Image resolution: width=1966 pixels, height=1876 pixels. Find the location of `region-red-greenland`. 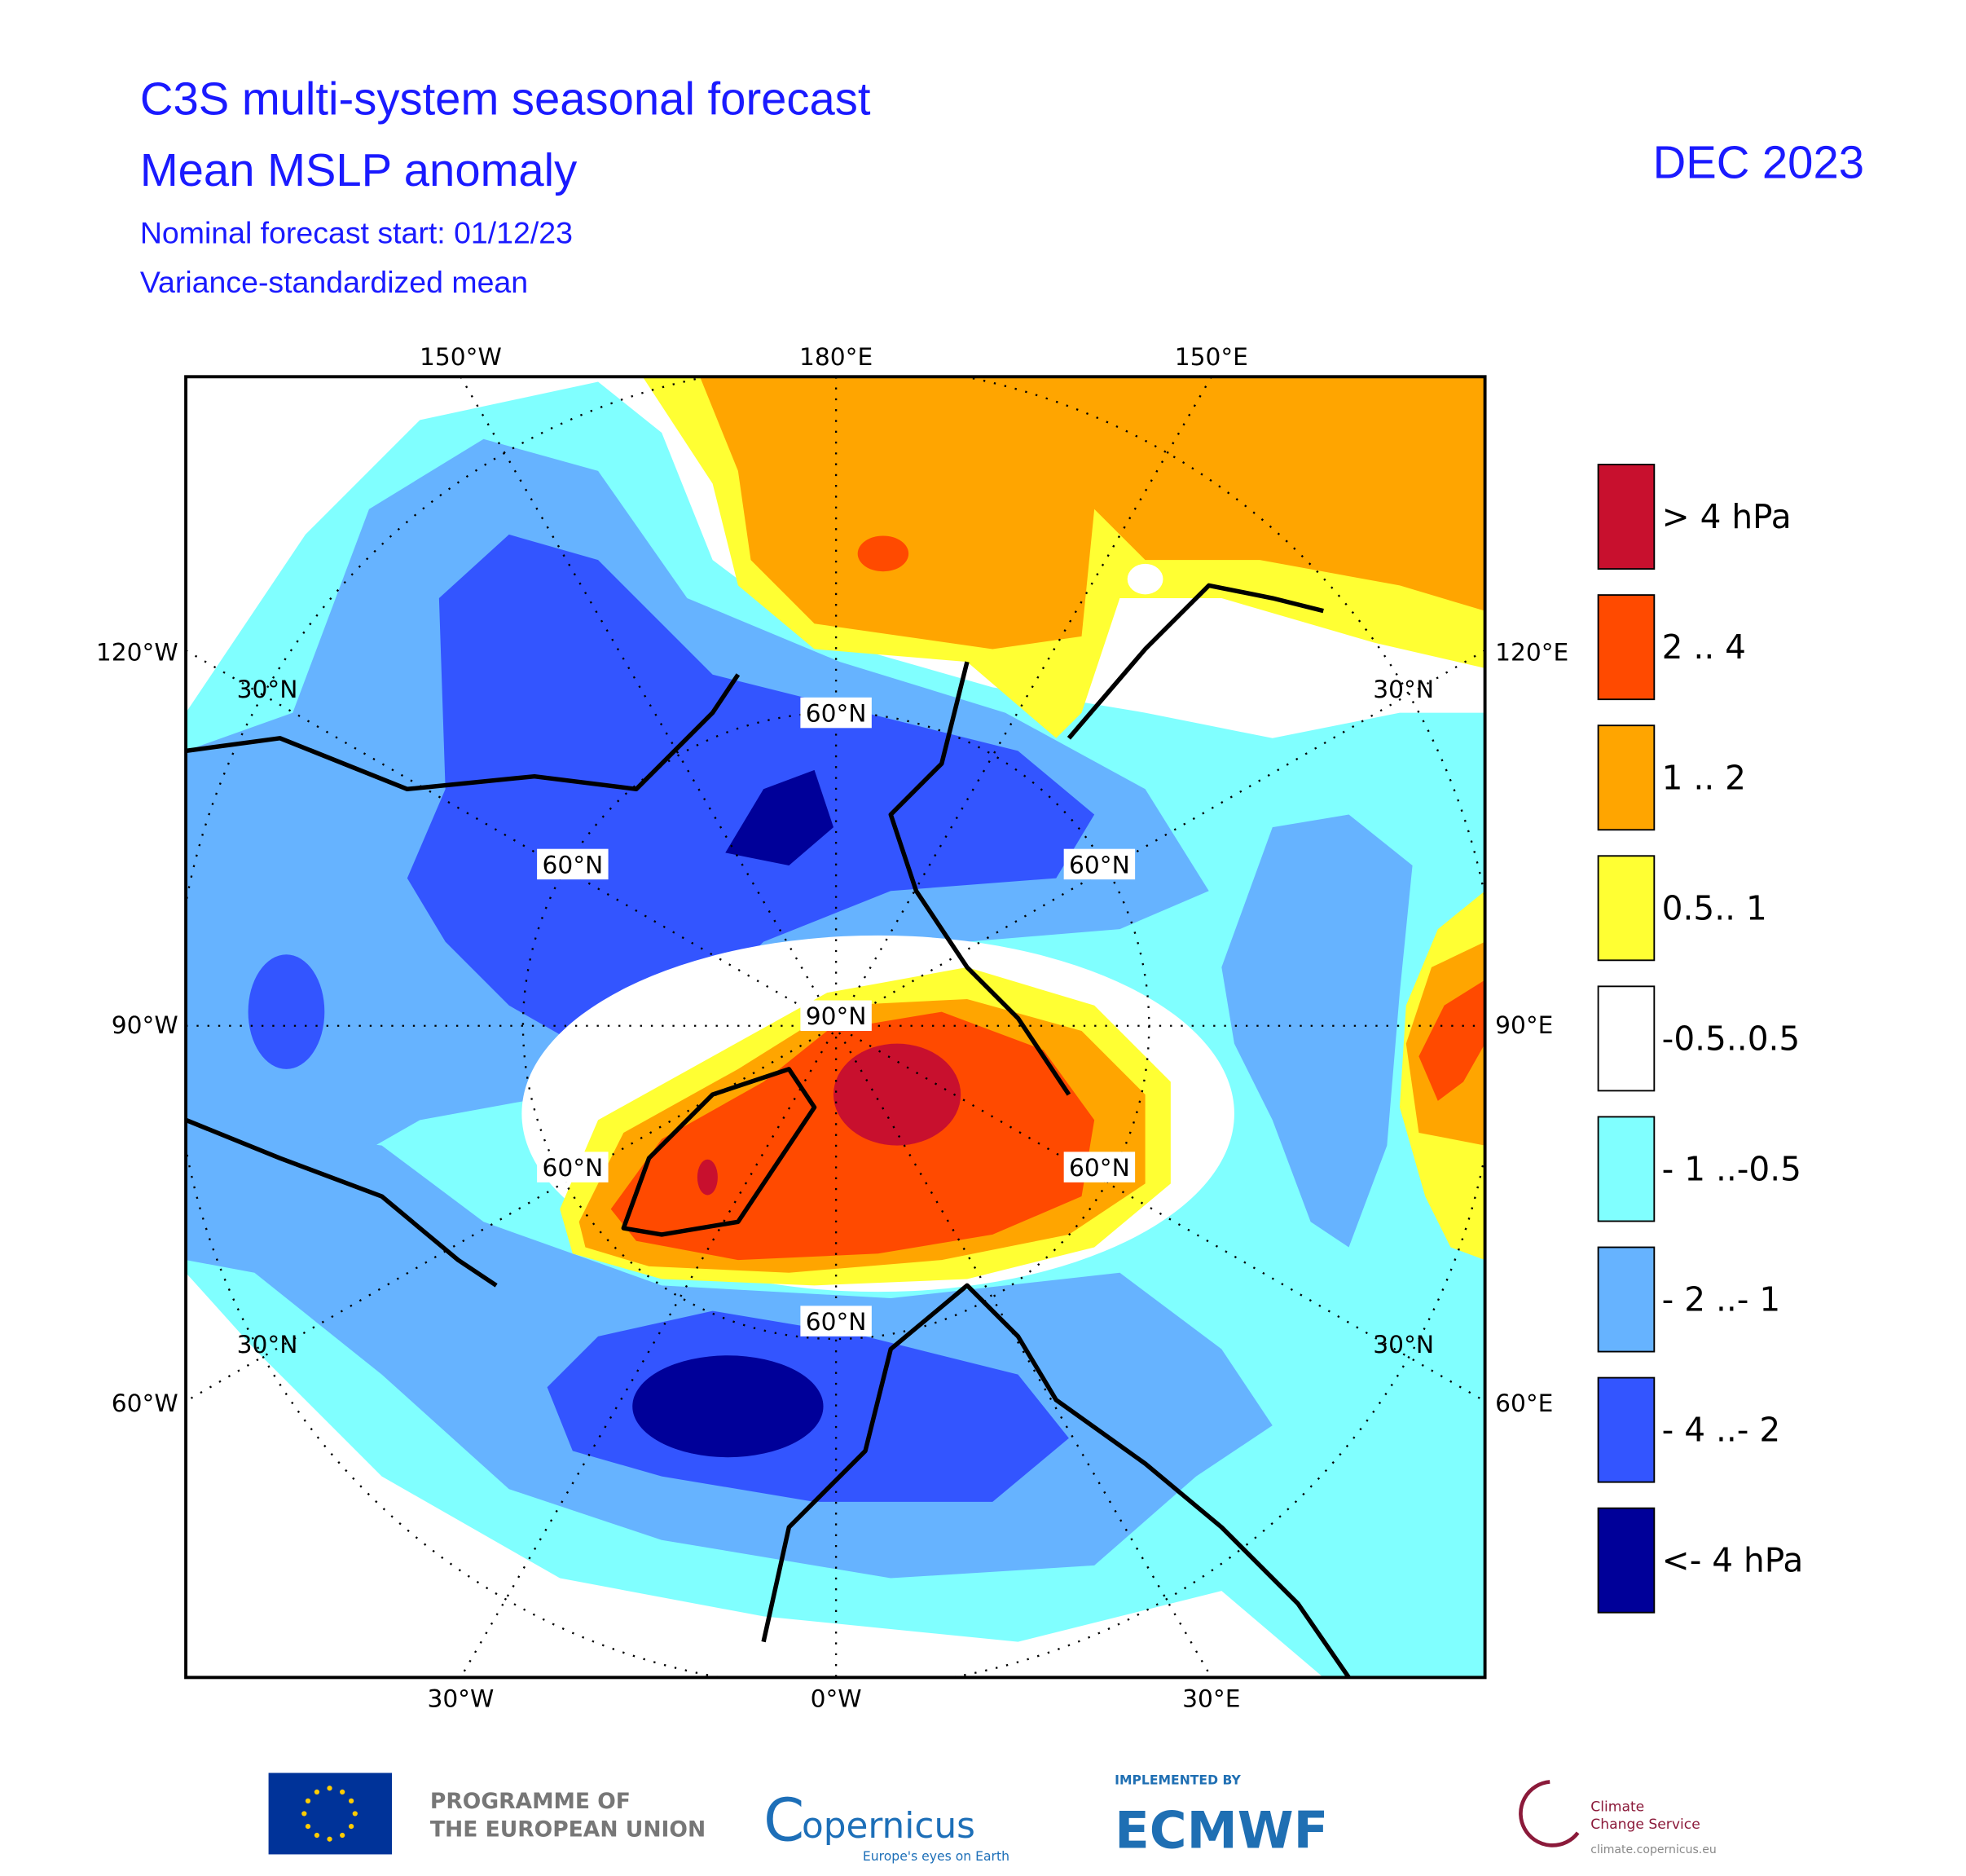

region-red-greenland is located at coordinates (707, 1177).